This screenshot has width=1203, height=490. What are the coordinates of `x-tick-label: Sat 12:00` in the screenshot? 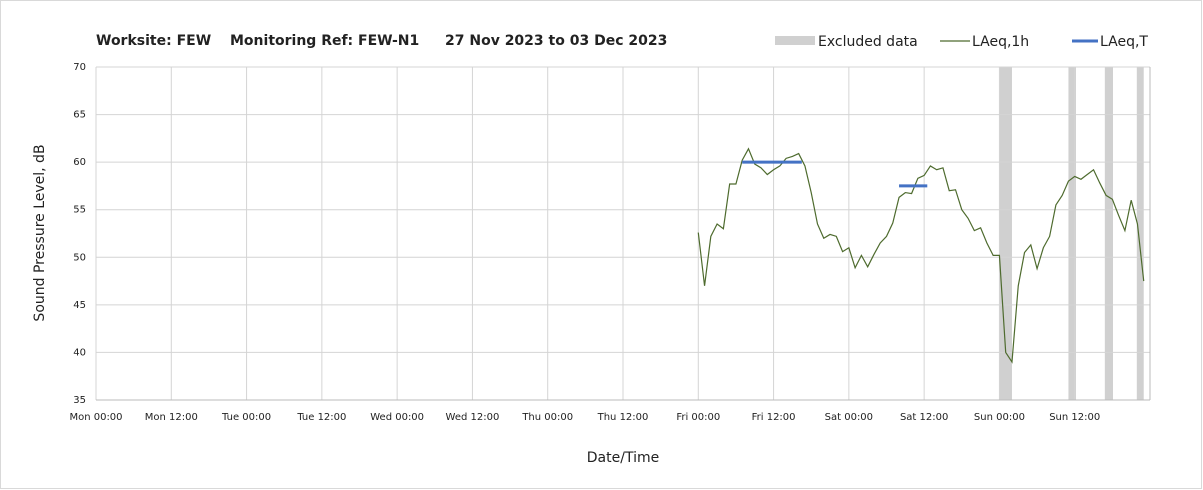 It's located at (924, 417).